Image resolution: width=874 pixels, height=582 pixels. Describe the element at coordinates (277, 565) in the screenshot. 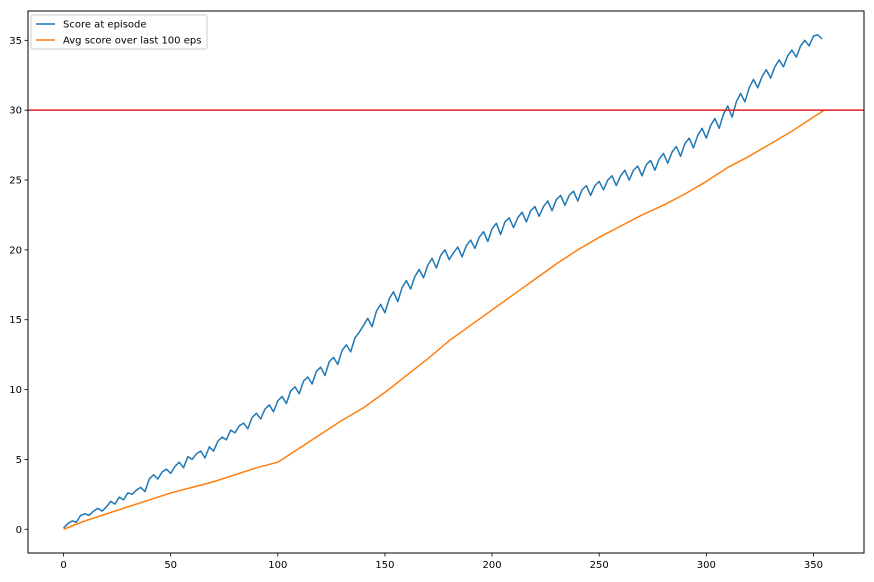

I see `x-tick-label: 100` at that location.